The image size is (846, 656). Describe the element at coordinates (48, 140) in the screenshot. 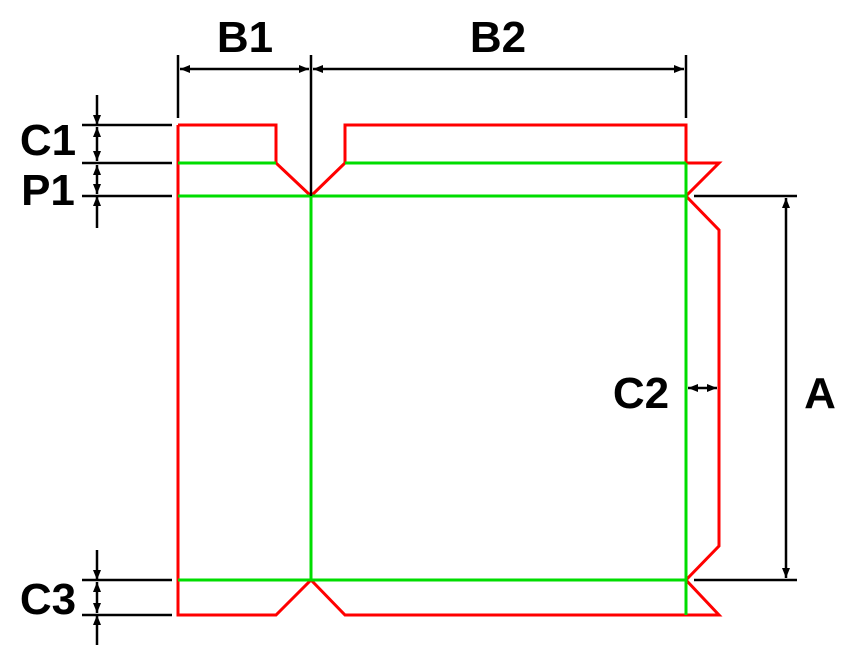

I see `label-c1: C1` at that location.